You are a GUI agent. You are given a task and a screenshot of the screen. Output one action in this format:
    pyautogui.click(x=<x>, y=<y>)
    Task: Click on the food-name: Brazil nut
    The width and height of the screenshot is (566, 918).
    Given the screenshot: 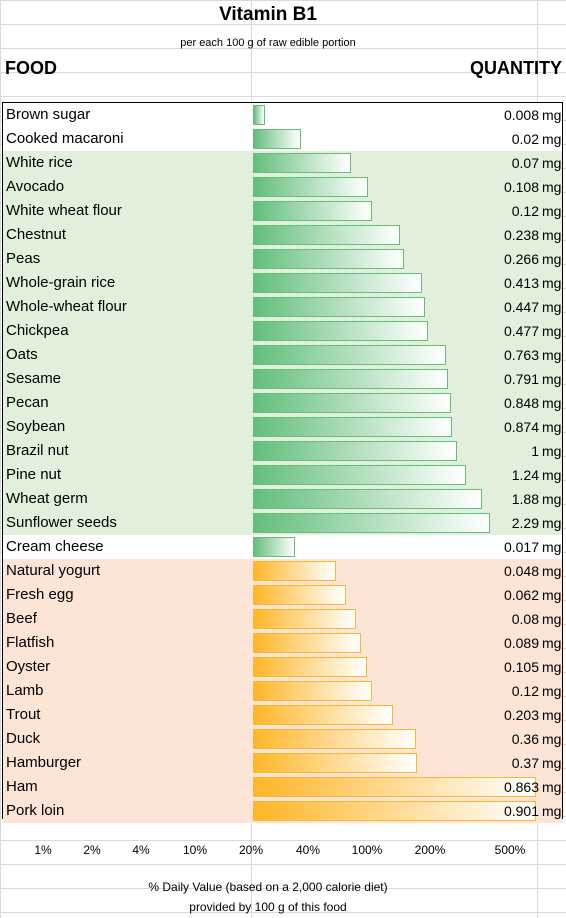 What is the action you would take?
    pyautogui.click(x=37, y=450)
    